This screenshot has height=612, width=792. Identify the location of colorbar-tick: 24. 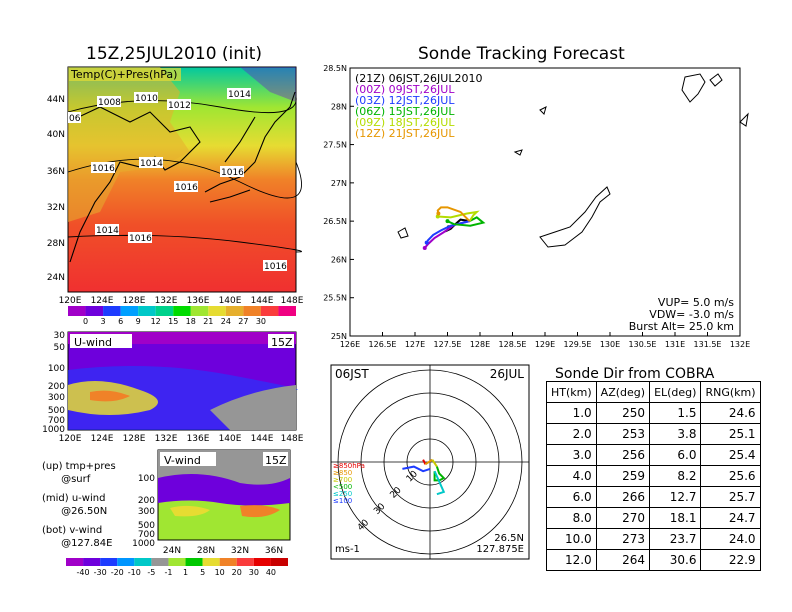
(226, 320).